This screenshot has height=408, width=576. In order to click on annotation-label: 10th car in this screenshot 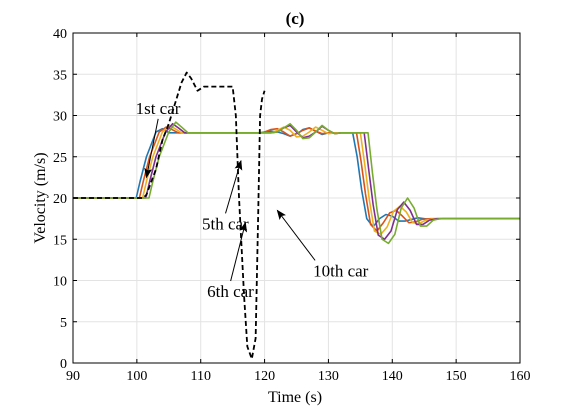, I will do `click(341, 270)`.